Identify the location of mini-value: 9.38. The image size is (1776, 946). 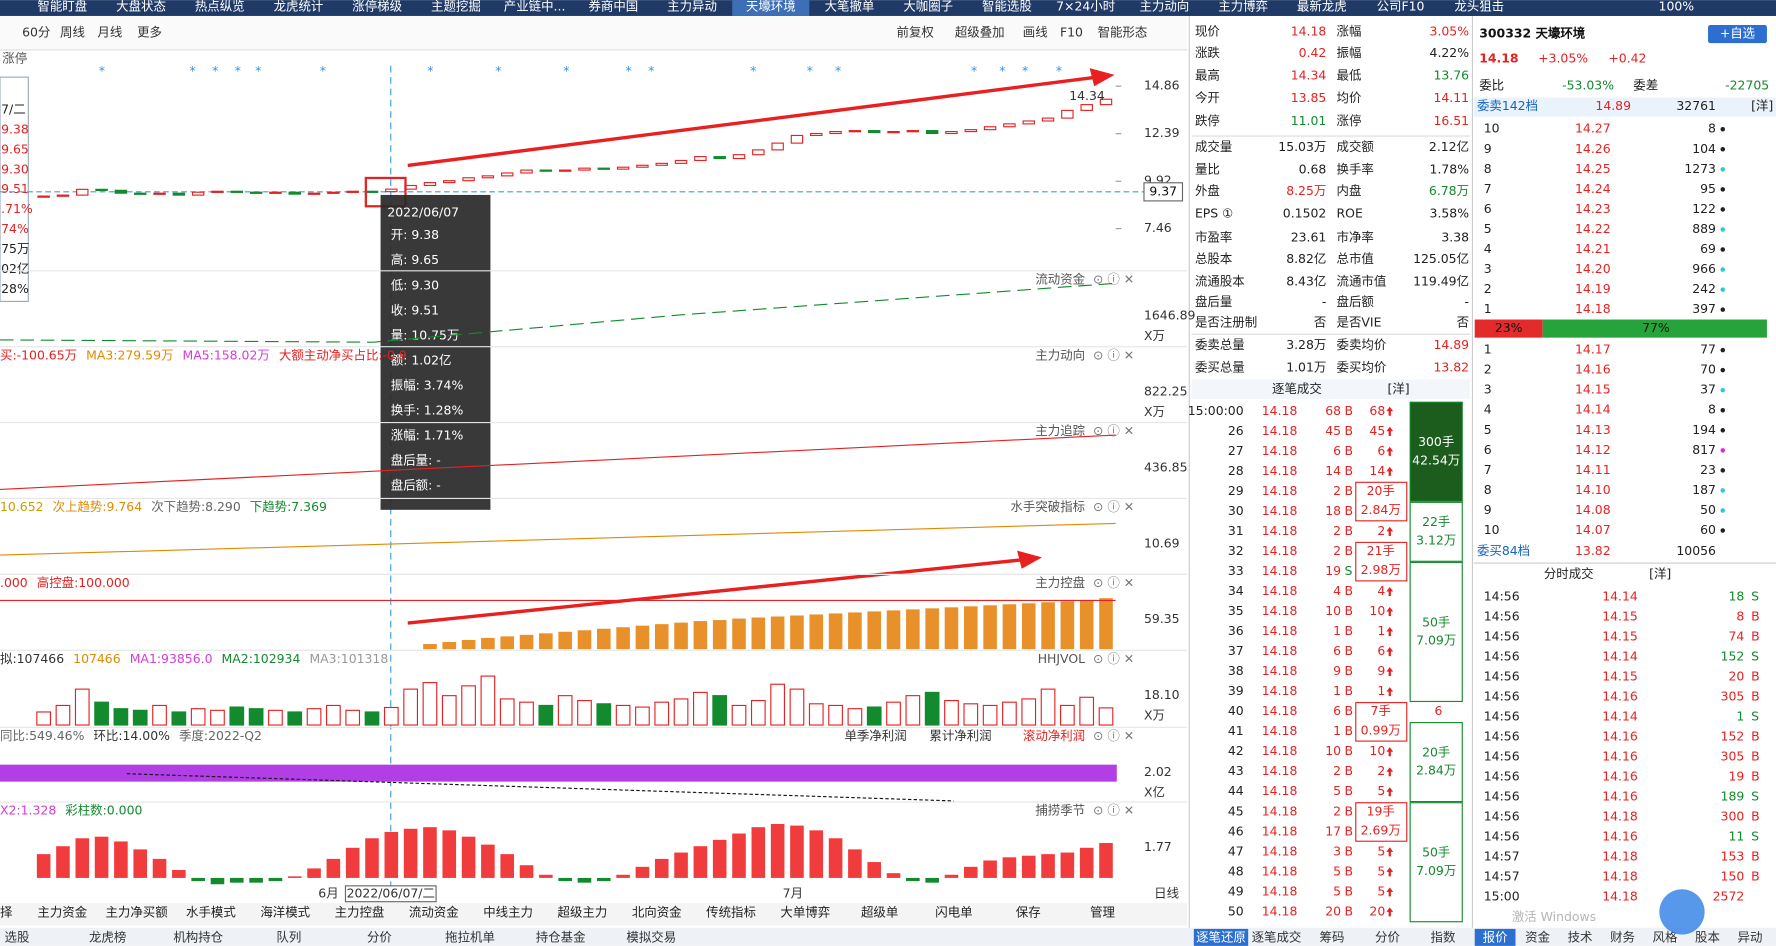
(15, 128).